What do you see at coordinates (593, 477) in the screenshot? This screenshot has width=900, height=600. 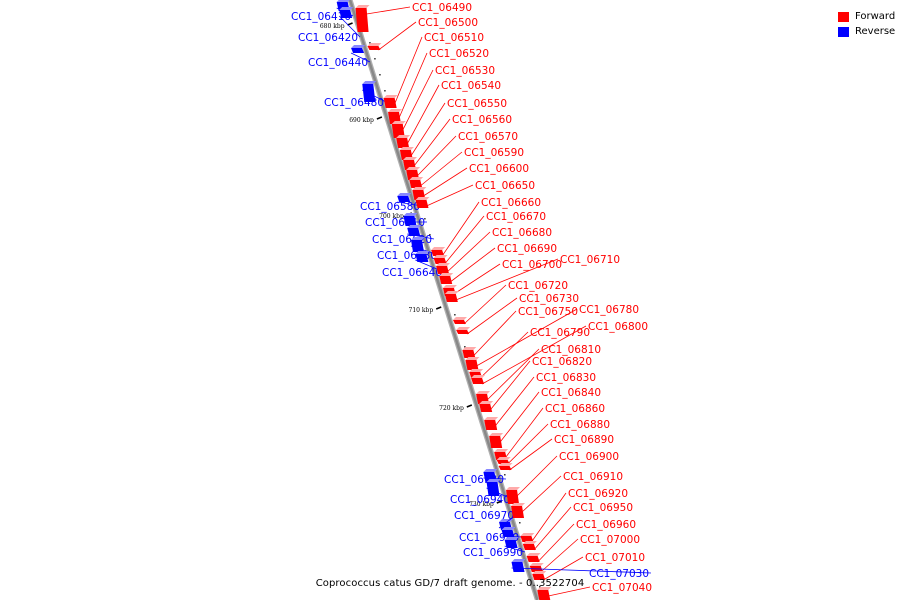 I see `gene-label: CC1_06910` at bounding box center [593, 477].